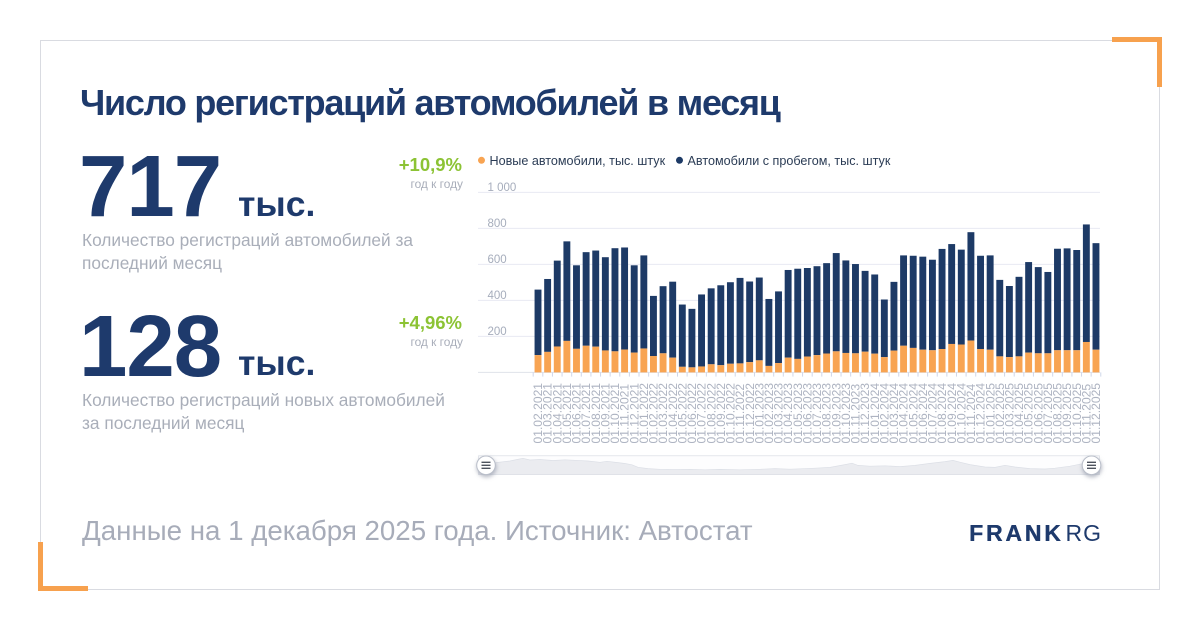 The height and width of the screenshot is (630, 1200). What do you see at coordinates (502, 188) in the screenshot?
I see `svg-text: 1 000` at bounding box center [502, 188].